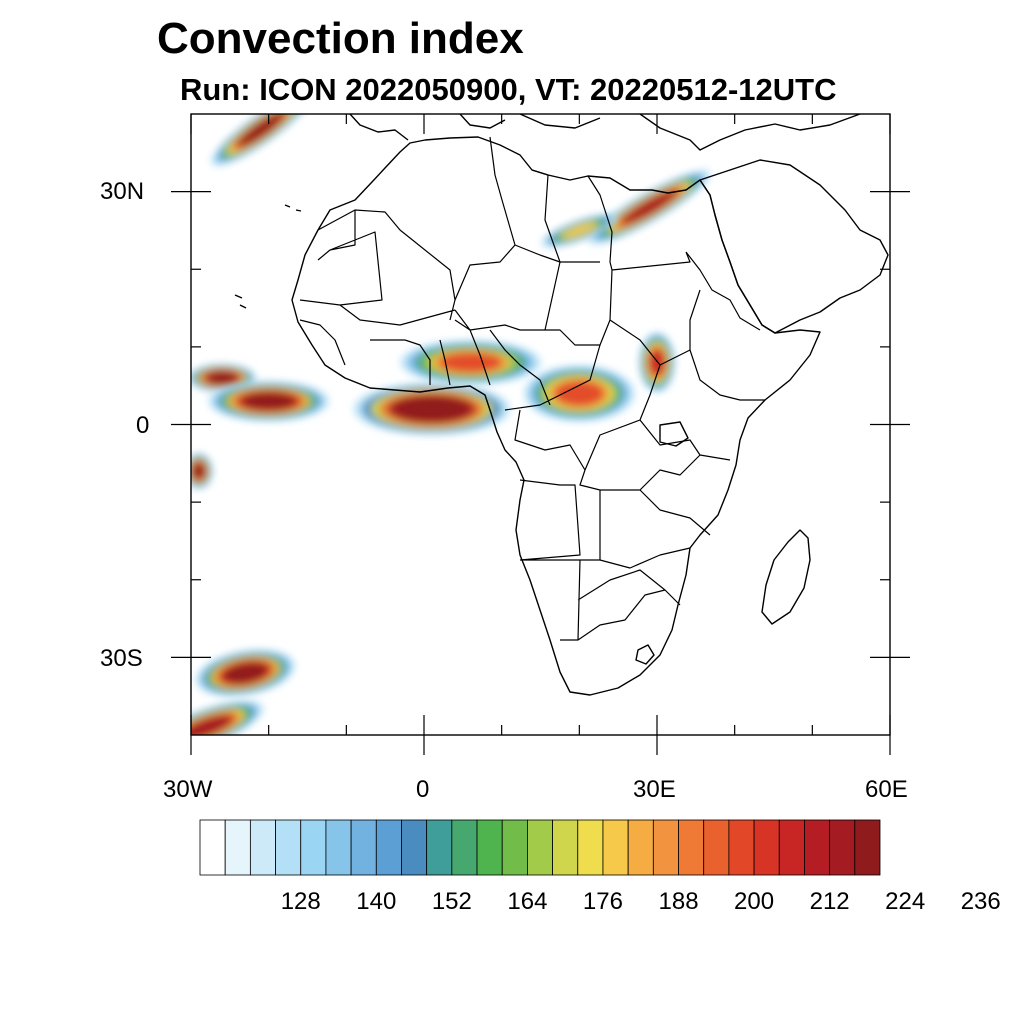 This screenshot has width=1024, height=1024. What do you see at coordinates (268, 256) in the screenshot?
I see `canary-islands` at bounding box center [268, 256].